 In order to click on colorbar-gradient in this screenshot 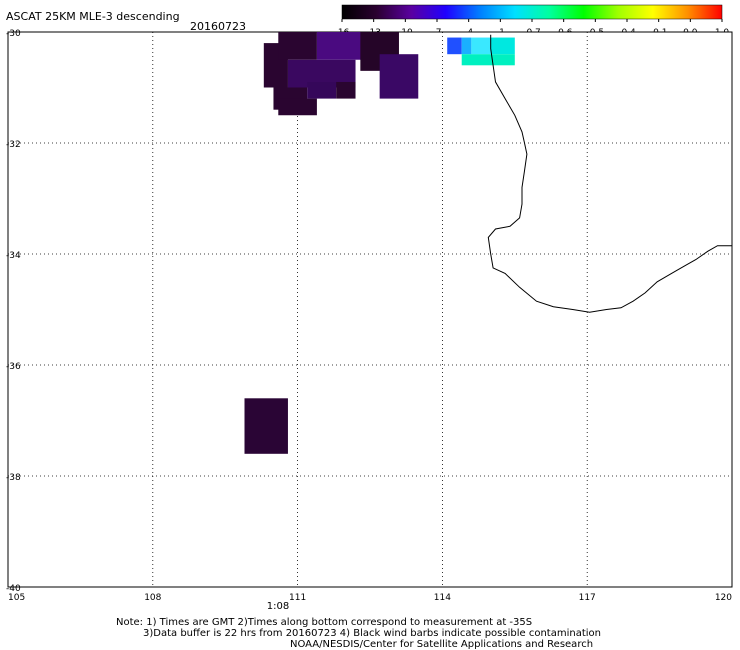, I will do `click(532, 12)`.